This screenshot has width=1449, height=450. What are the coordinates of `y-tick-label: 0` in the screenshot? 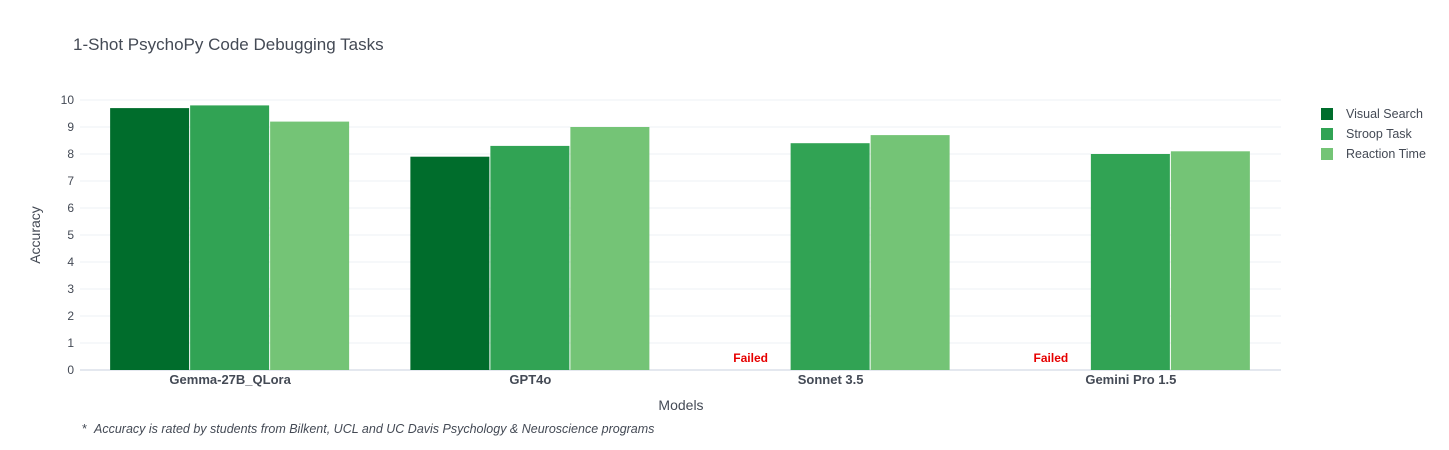 It's located at (70, 370).